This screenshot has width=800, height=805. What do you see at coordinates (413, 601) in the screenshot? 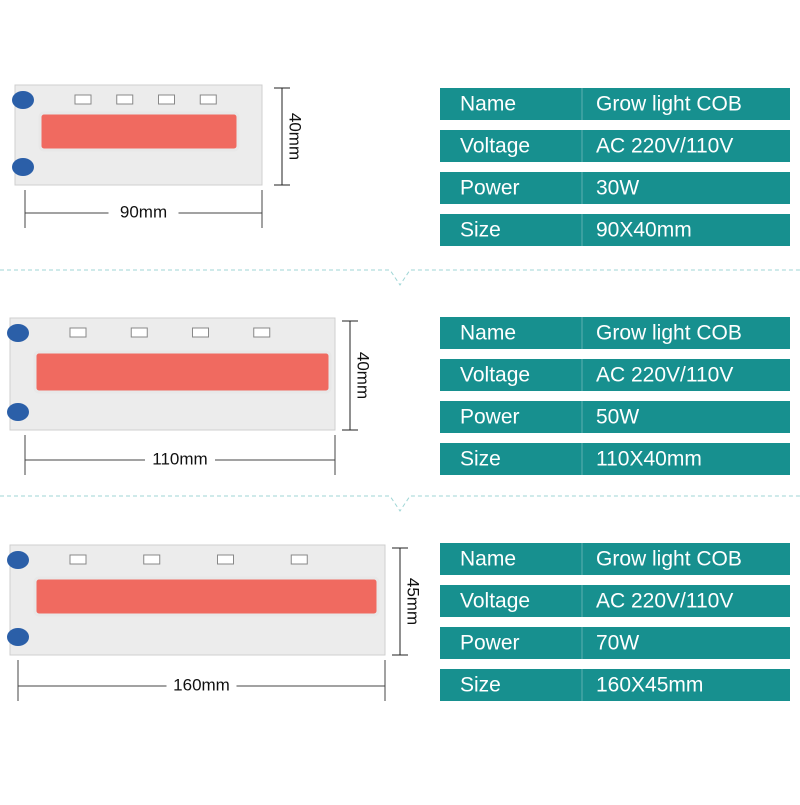
I see `height-label: 45mm` at bounding box center [413, 601].